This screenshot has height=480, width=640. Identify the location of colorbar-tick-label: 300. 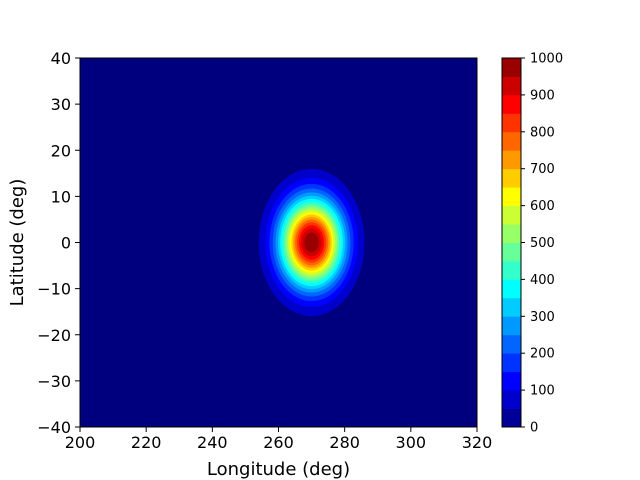
(542, 317).